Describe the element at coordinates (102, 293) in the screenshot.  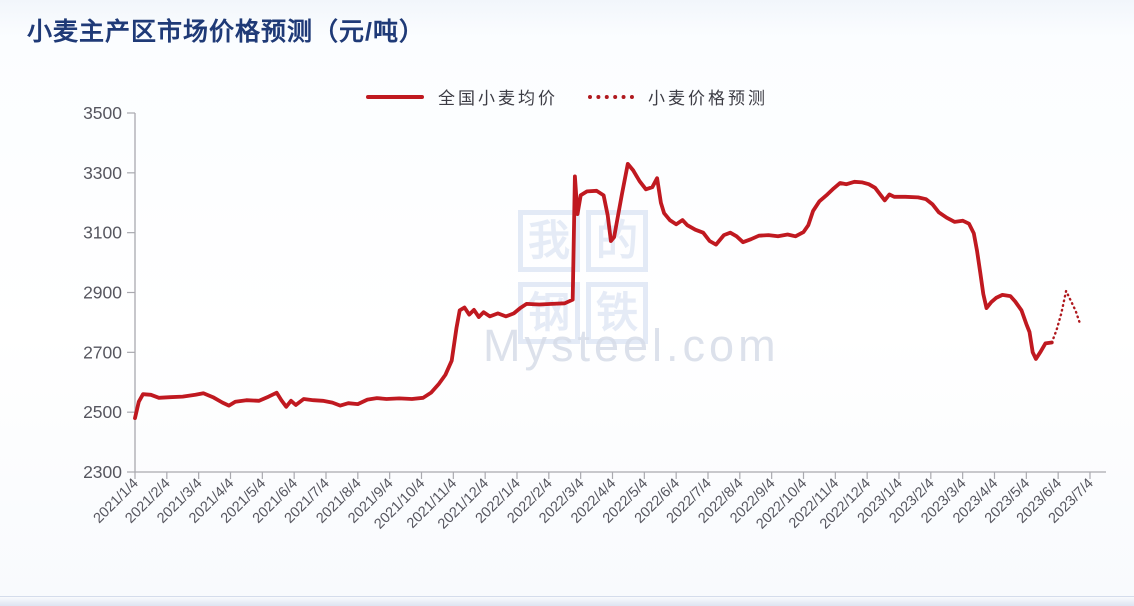
I see `svg-text: 2900` at that location.